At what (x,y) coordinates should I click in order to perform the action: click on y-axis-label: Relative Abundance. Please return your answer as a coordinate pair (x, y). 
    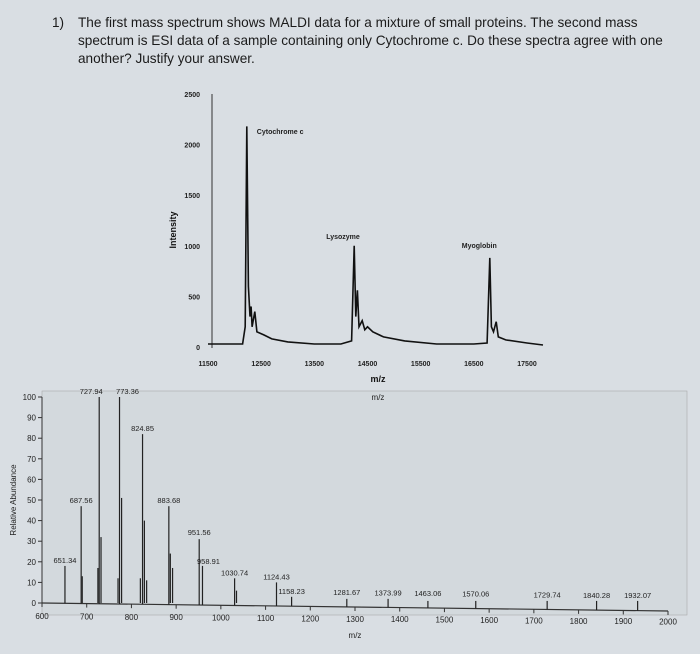
    Looking at the image, I should click on (13, 500).